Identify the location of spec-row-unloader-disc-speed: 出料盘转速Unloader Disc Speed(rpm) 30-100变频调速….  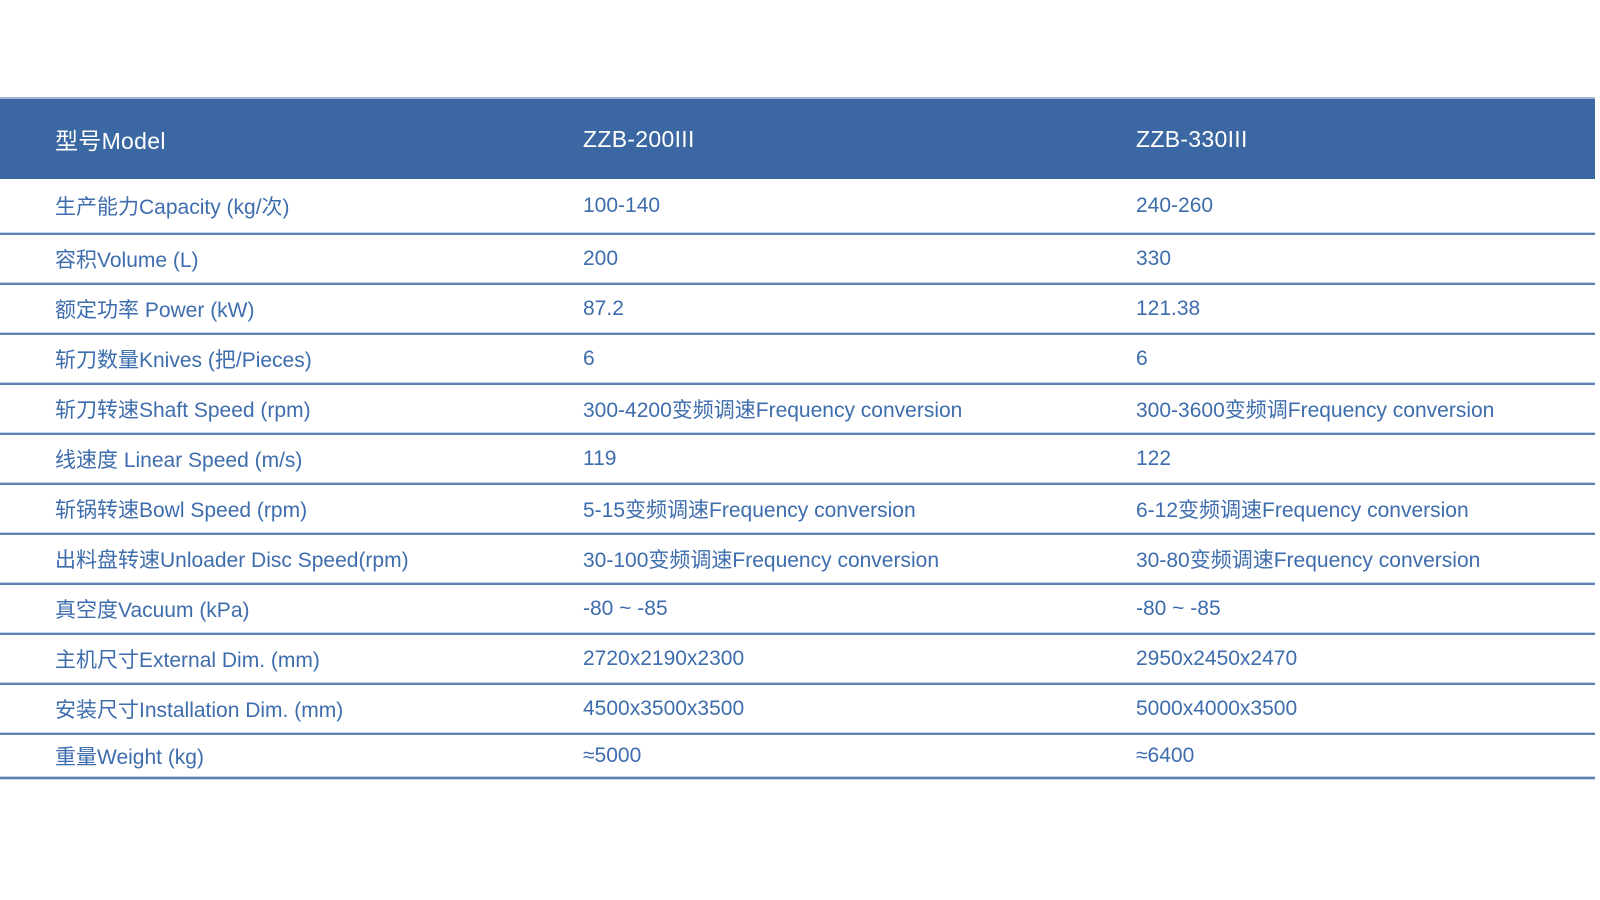
(797, 560).